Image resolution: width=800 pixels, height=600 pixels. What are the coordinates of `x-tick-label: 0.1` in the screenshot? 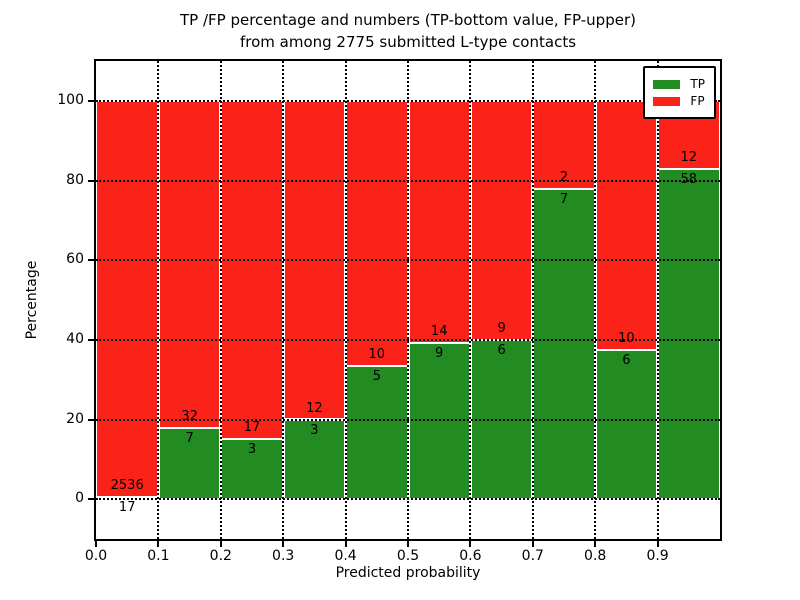 It's located at (158, 556).